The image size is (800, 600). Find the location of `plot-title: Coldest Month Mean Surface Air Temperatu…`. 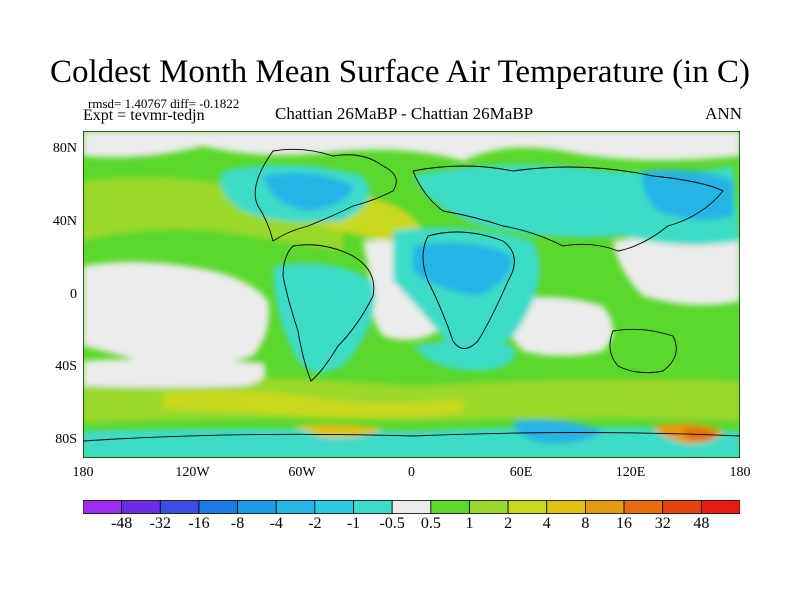

plot-title: Coldest Month Mean Surface Air Temperatu… is located at coordinates (400, 72).